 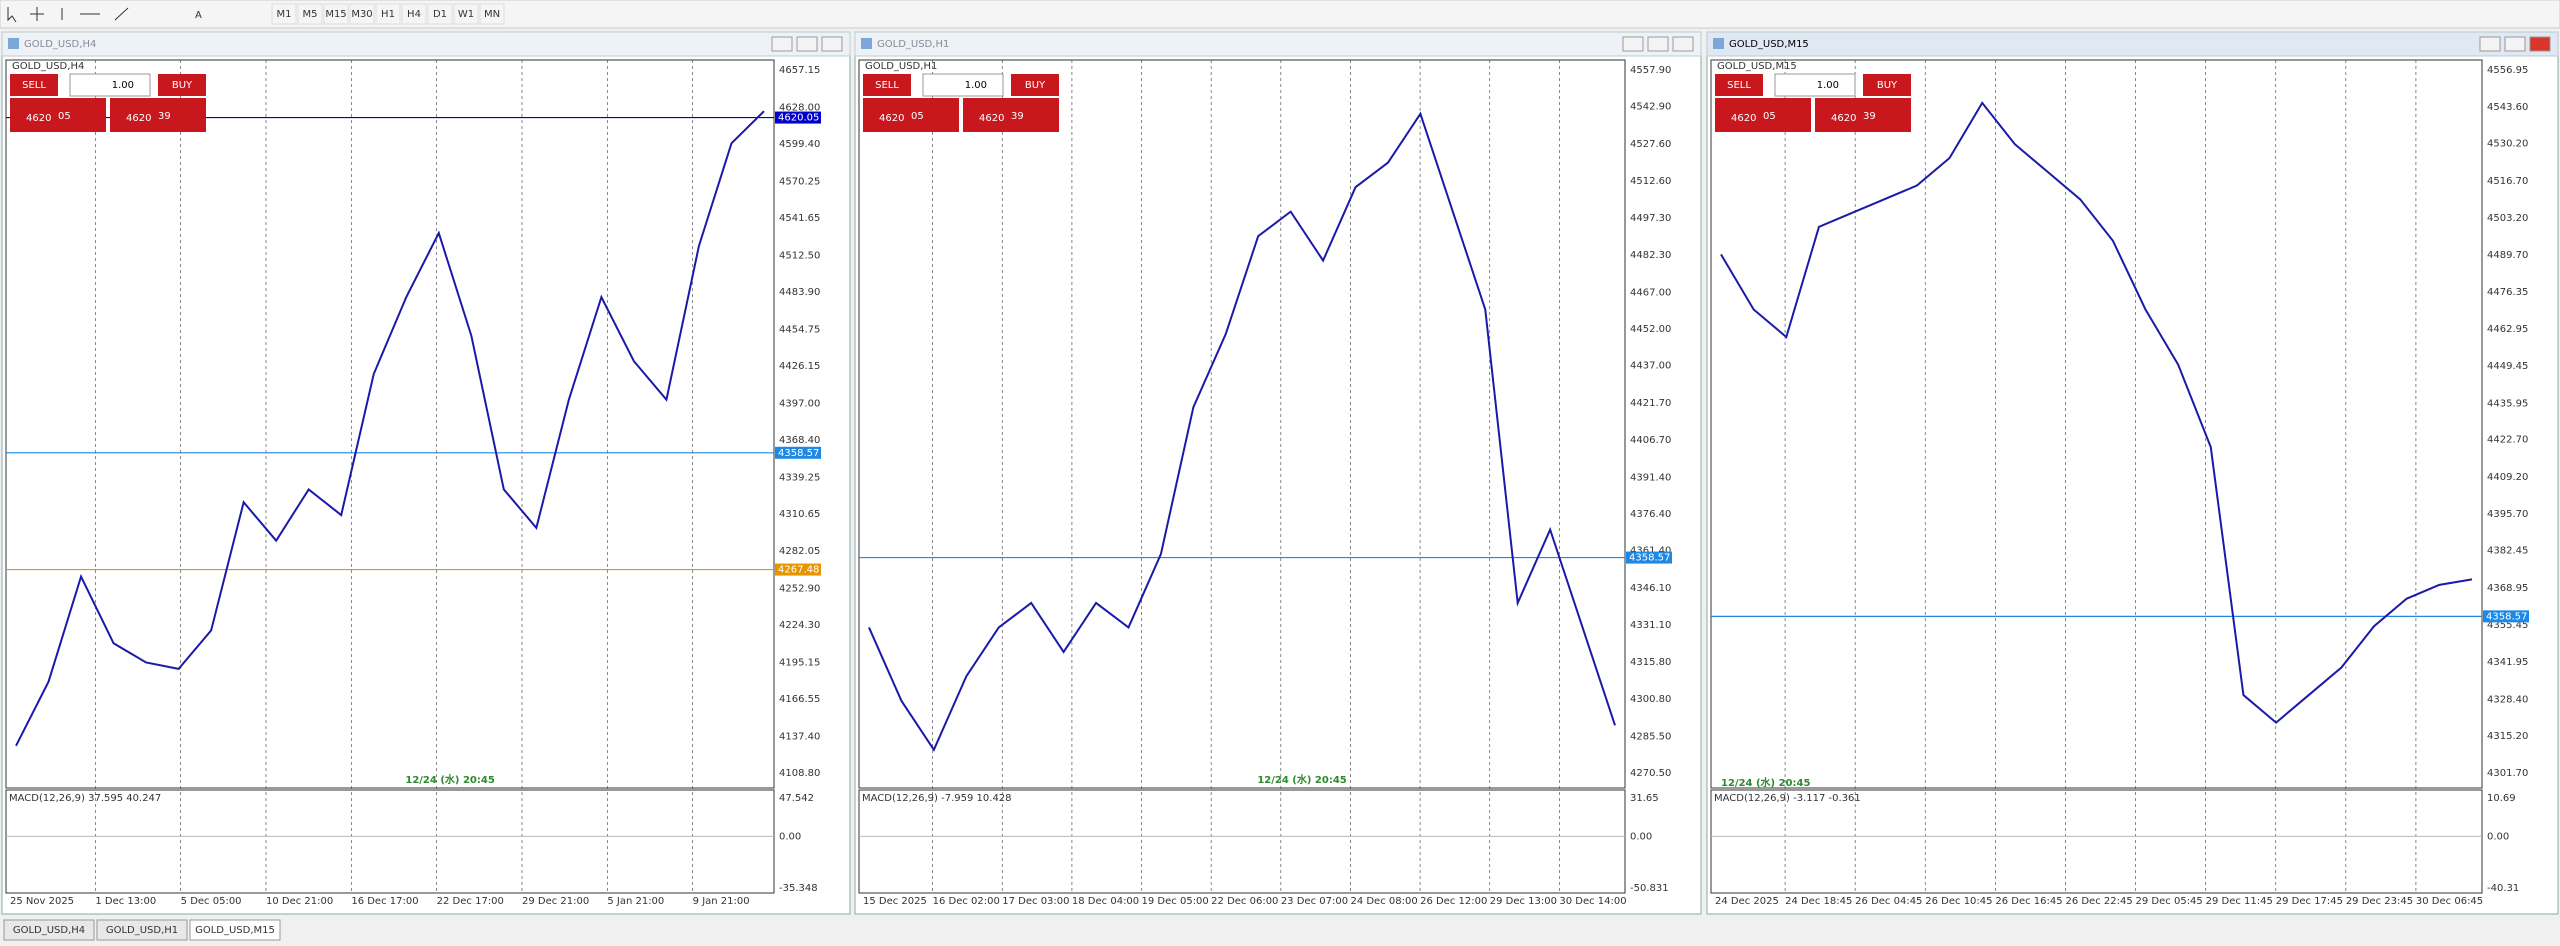 What do you see at coordinates (1650, 773) in the screenshot?
I see `price-tick-label: 4270.50` at bounding box center [1650, 773].